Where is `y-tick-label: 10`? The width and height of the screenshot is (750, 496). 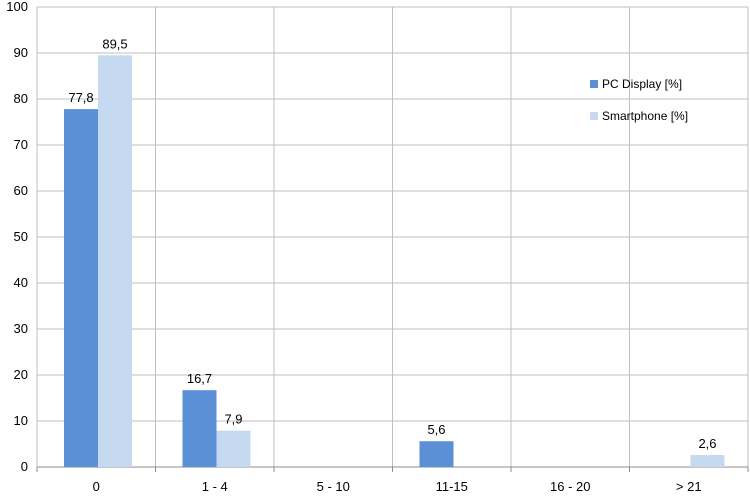 y-tick-label: 10 is located at coordinates (21, 420).